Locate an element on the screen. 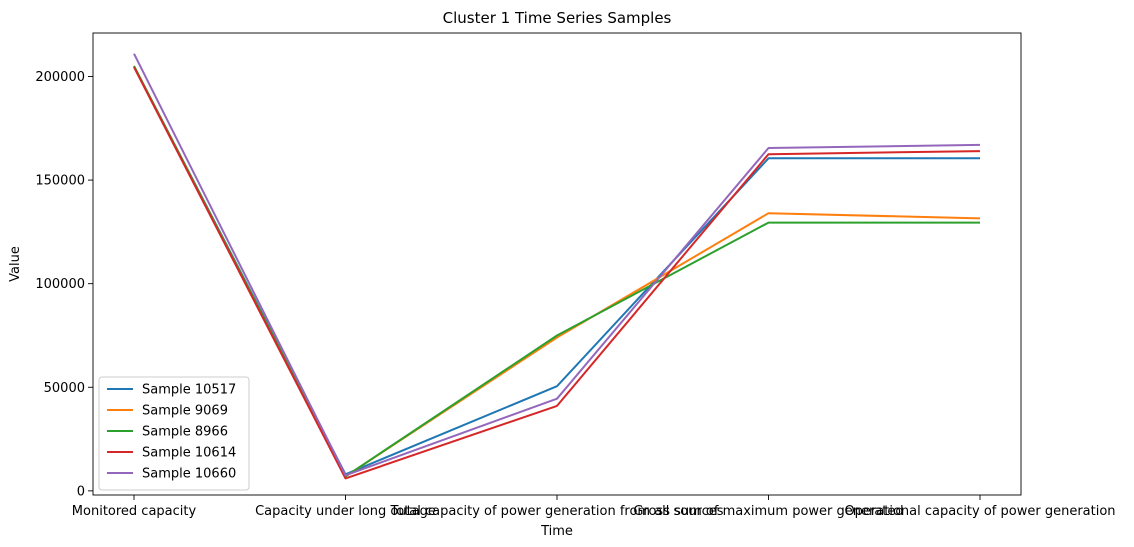  y-axis-label: Value is located at coordinates (15, 264).